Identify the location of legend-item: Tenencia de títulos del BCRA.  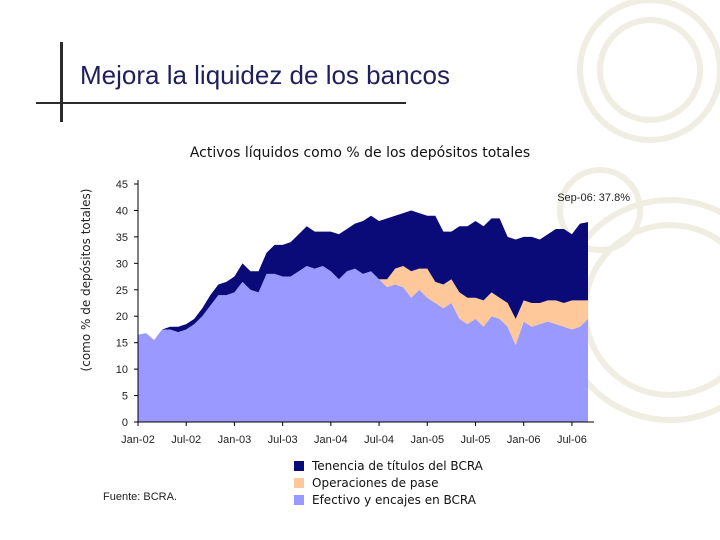
(388, 465).